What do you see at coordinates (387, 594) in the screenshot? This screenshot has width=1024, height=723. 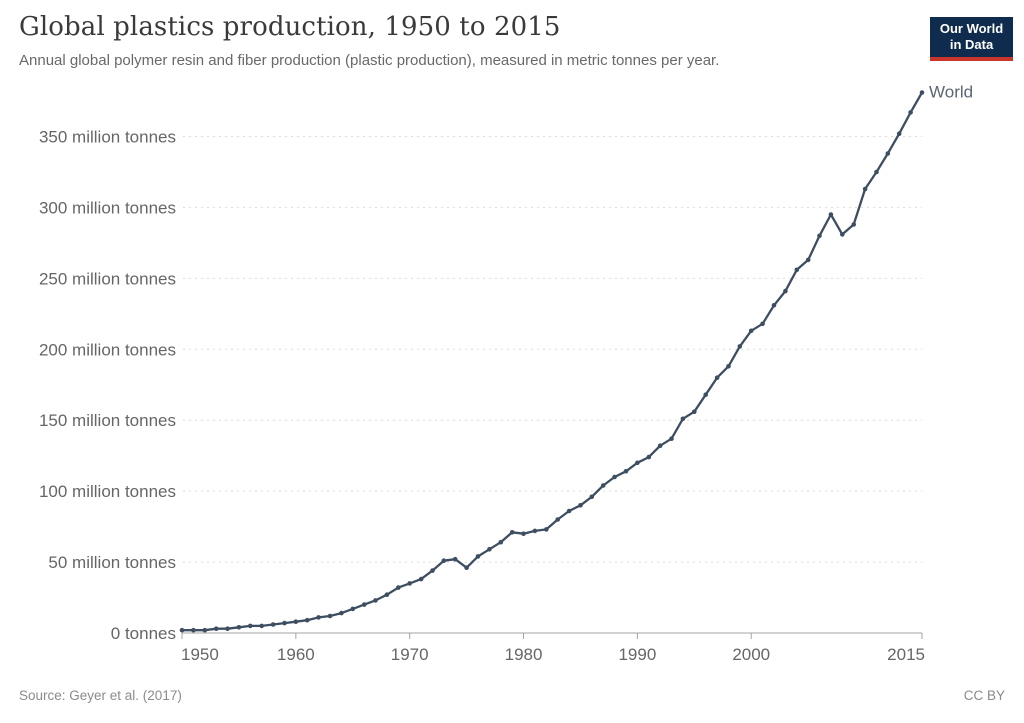 I see `data-point-1968` at bounding box center [387, 594].